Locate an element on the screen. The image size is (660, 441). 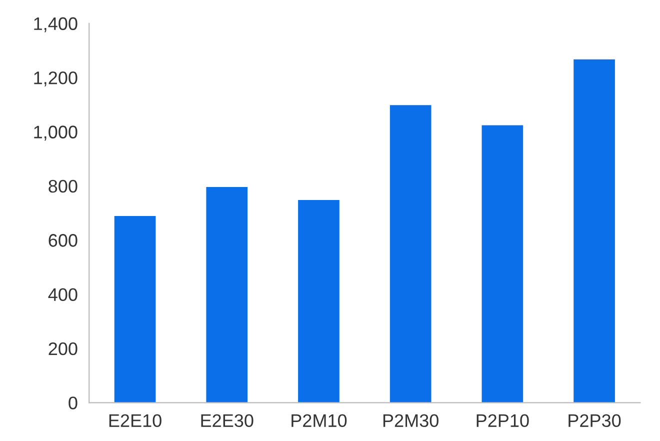
x-tick-label: P2M10 is located at coordinates (319, 421).